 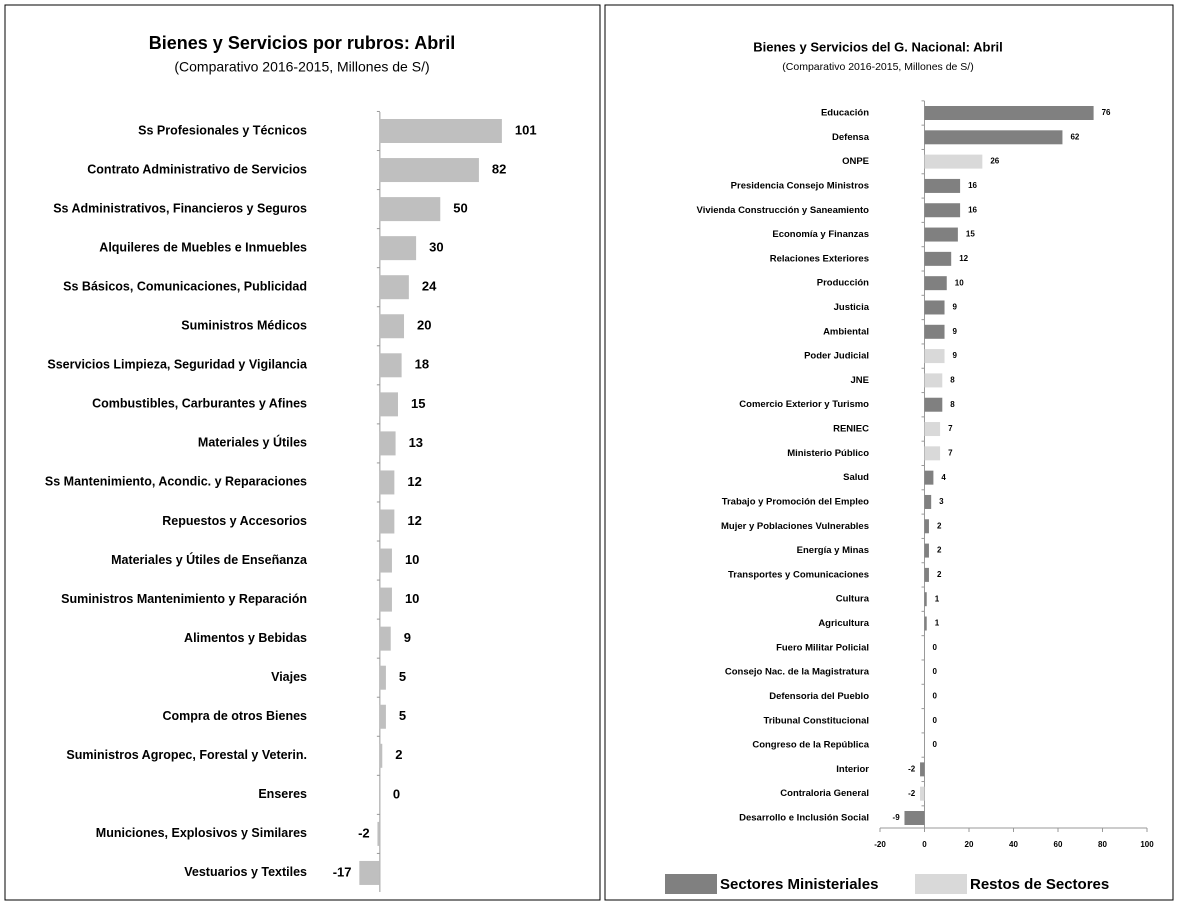 I want to click on category-label: Salud, so click(x=856, y=477).